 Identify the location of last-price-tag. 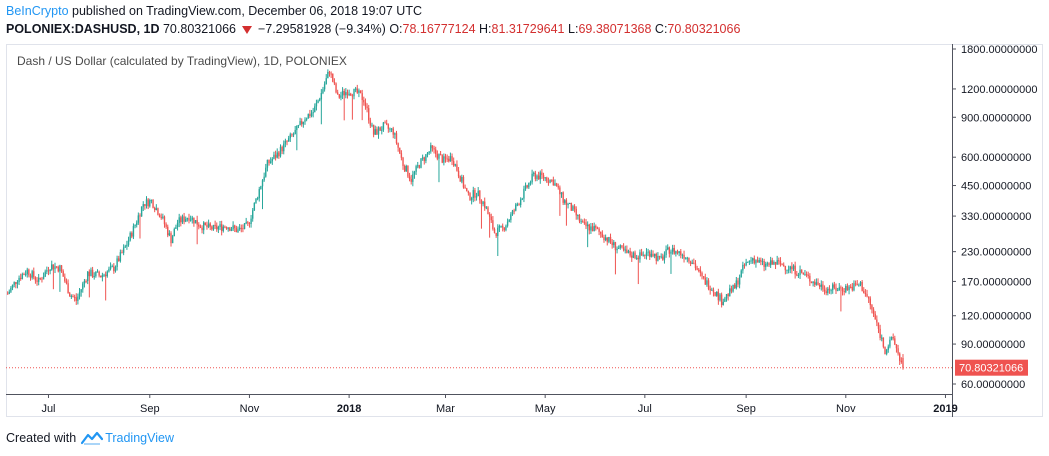
(991, 367).